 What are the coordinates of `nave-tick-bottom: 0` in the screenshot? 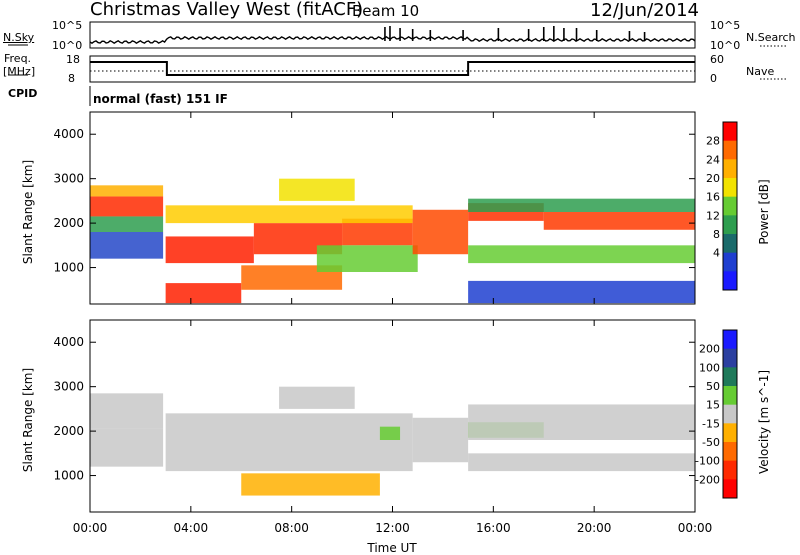 It's located at (713, 78).